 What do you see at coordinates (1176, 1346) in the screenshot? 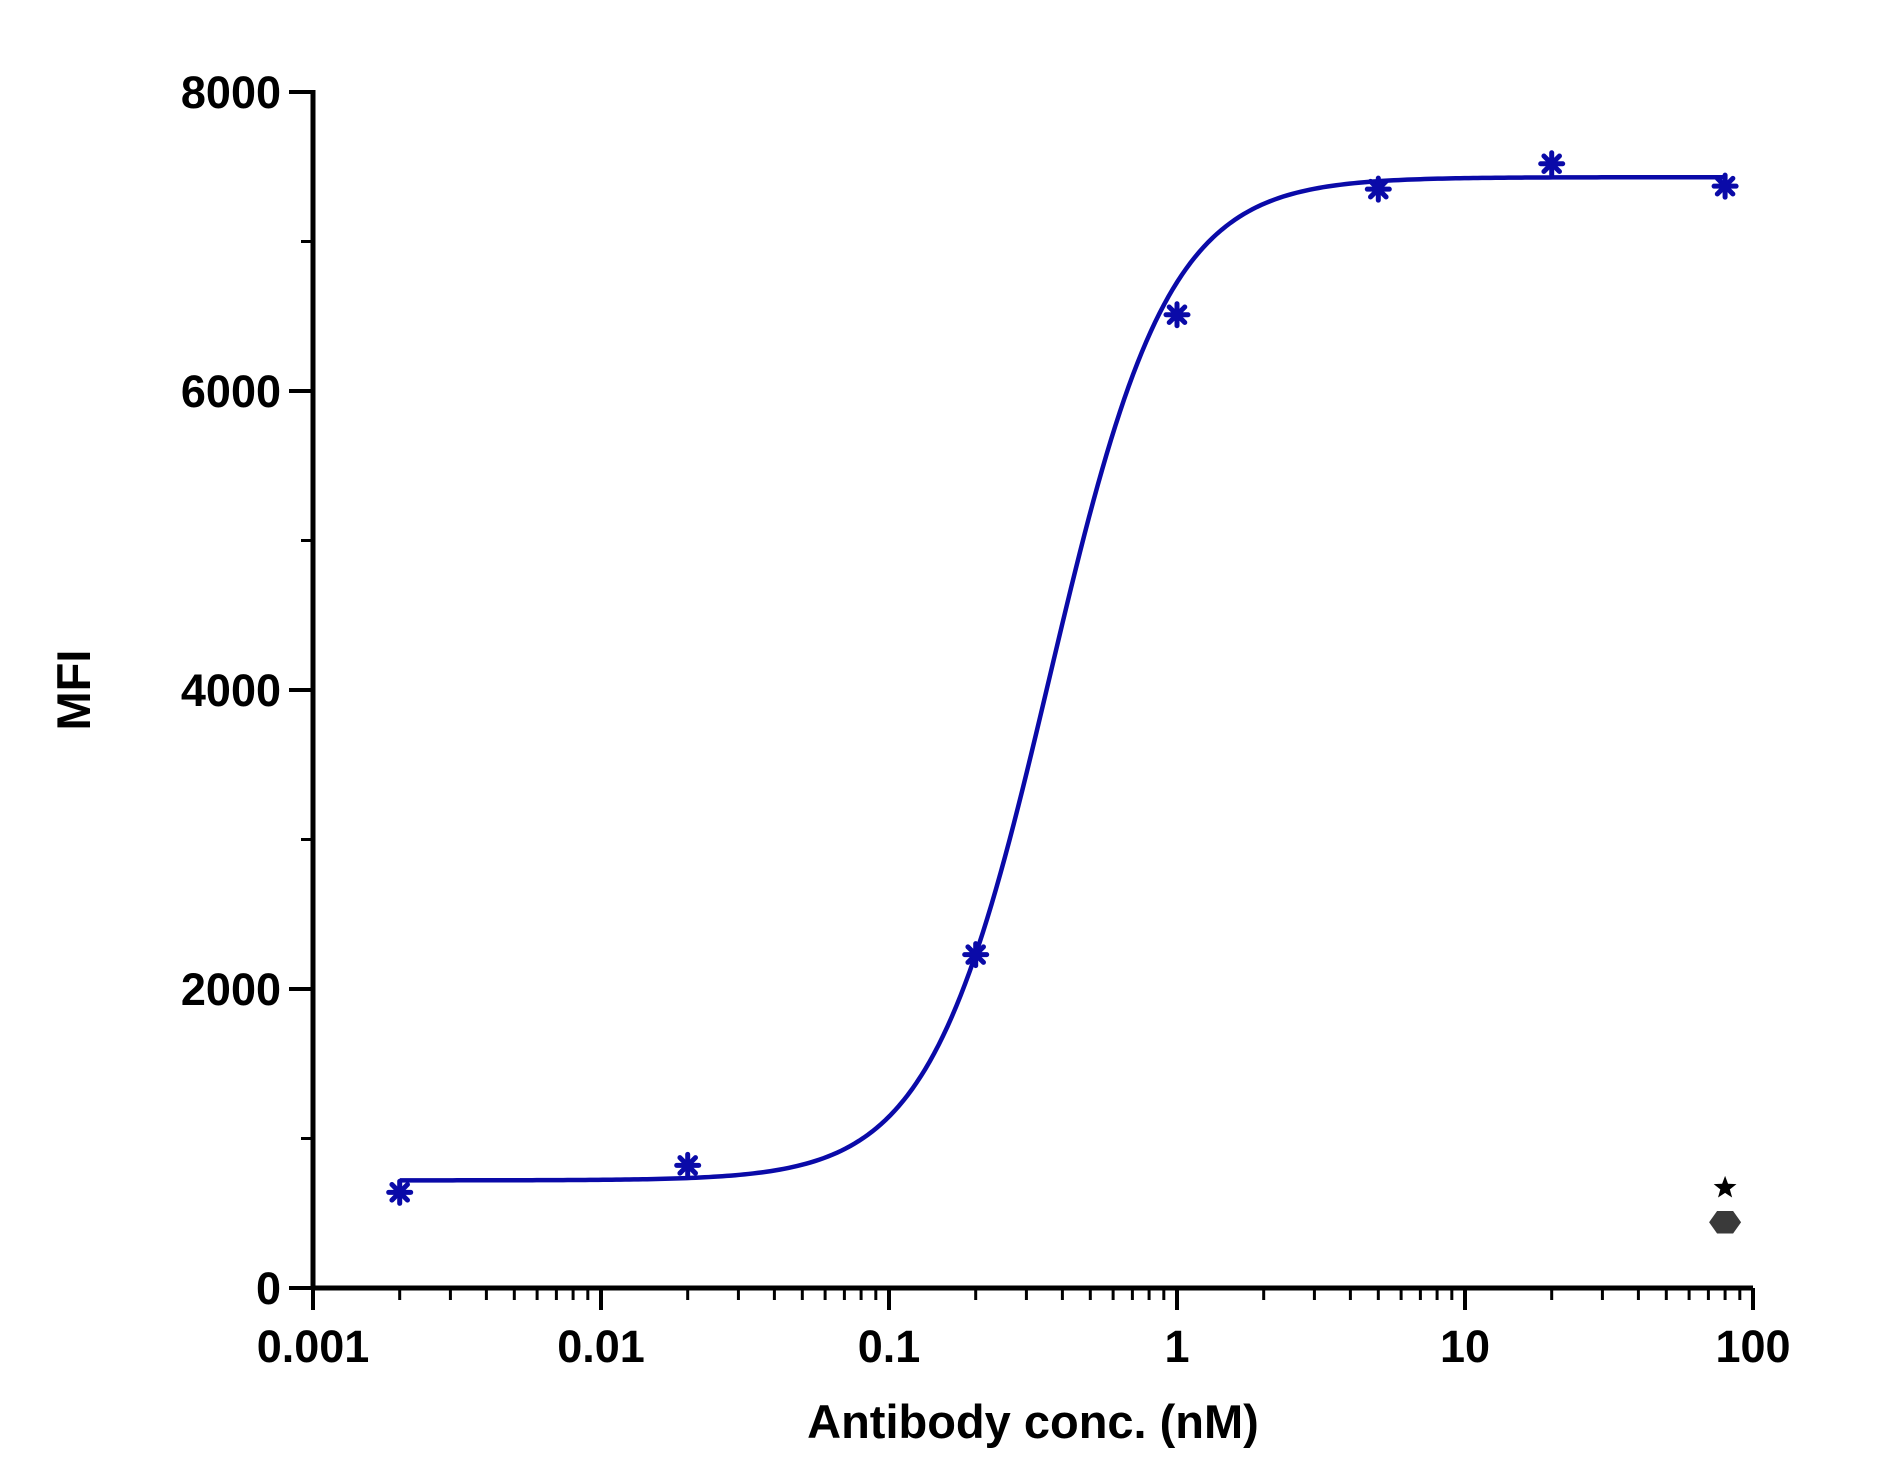
I see `x-tick-label: 1` at bounding box center [1176, 1346].